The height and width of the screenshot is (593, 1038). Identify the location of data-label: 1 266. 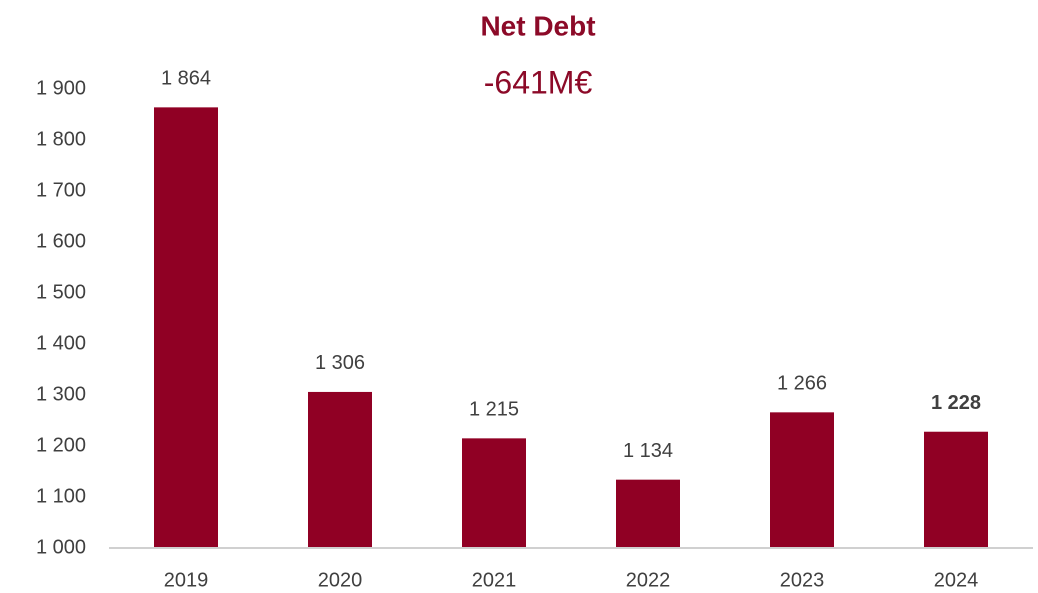
(802, 384).